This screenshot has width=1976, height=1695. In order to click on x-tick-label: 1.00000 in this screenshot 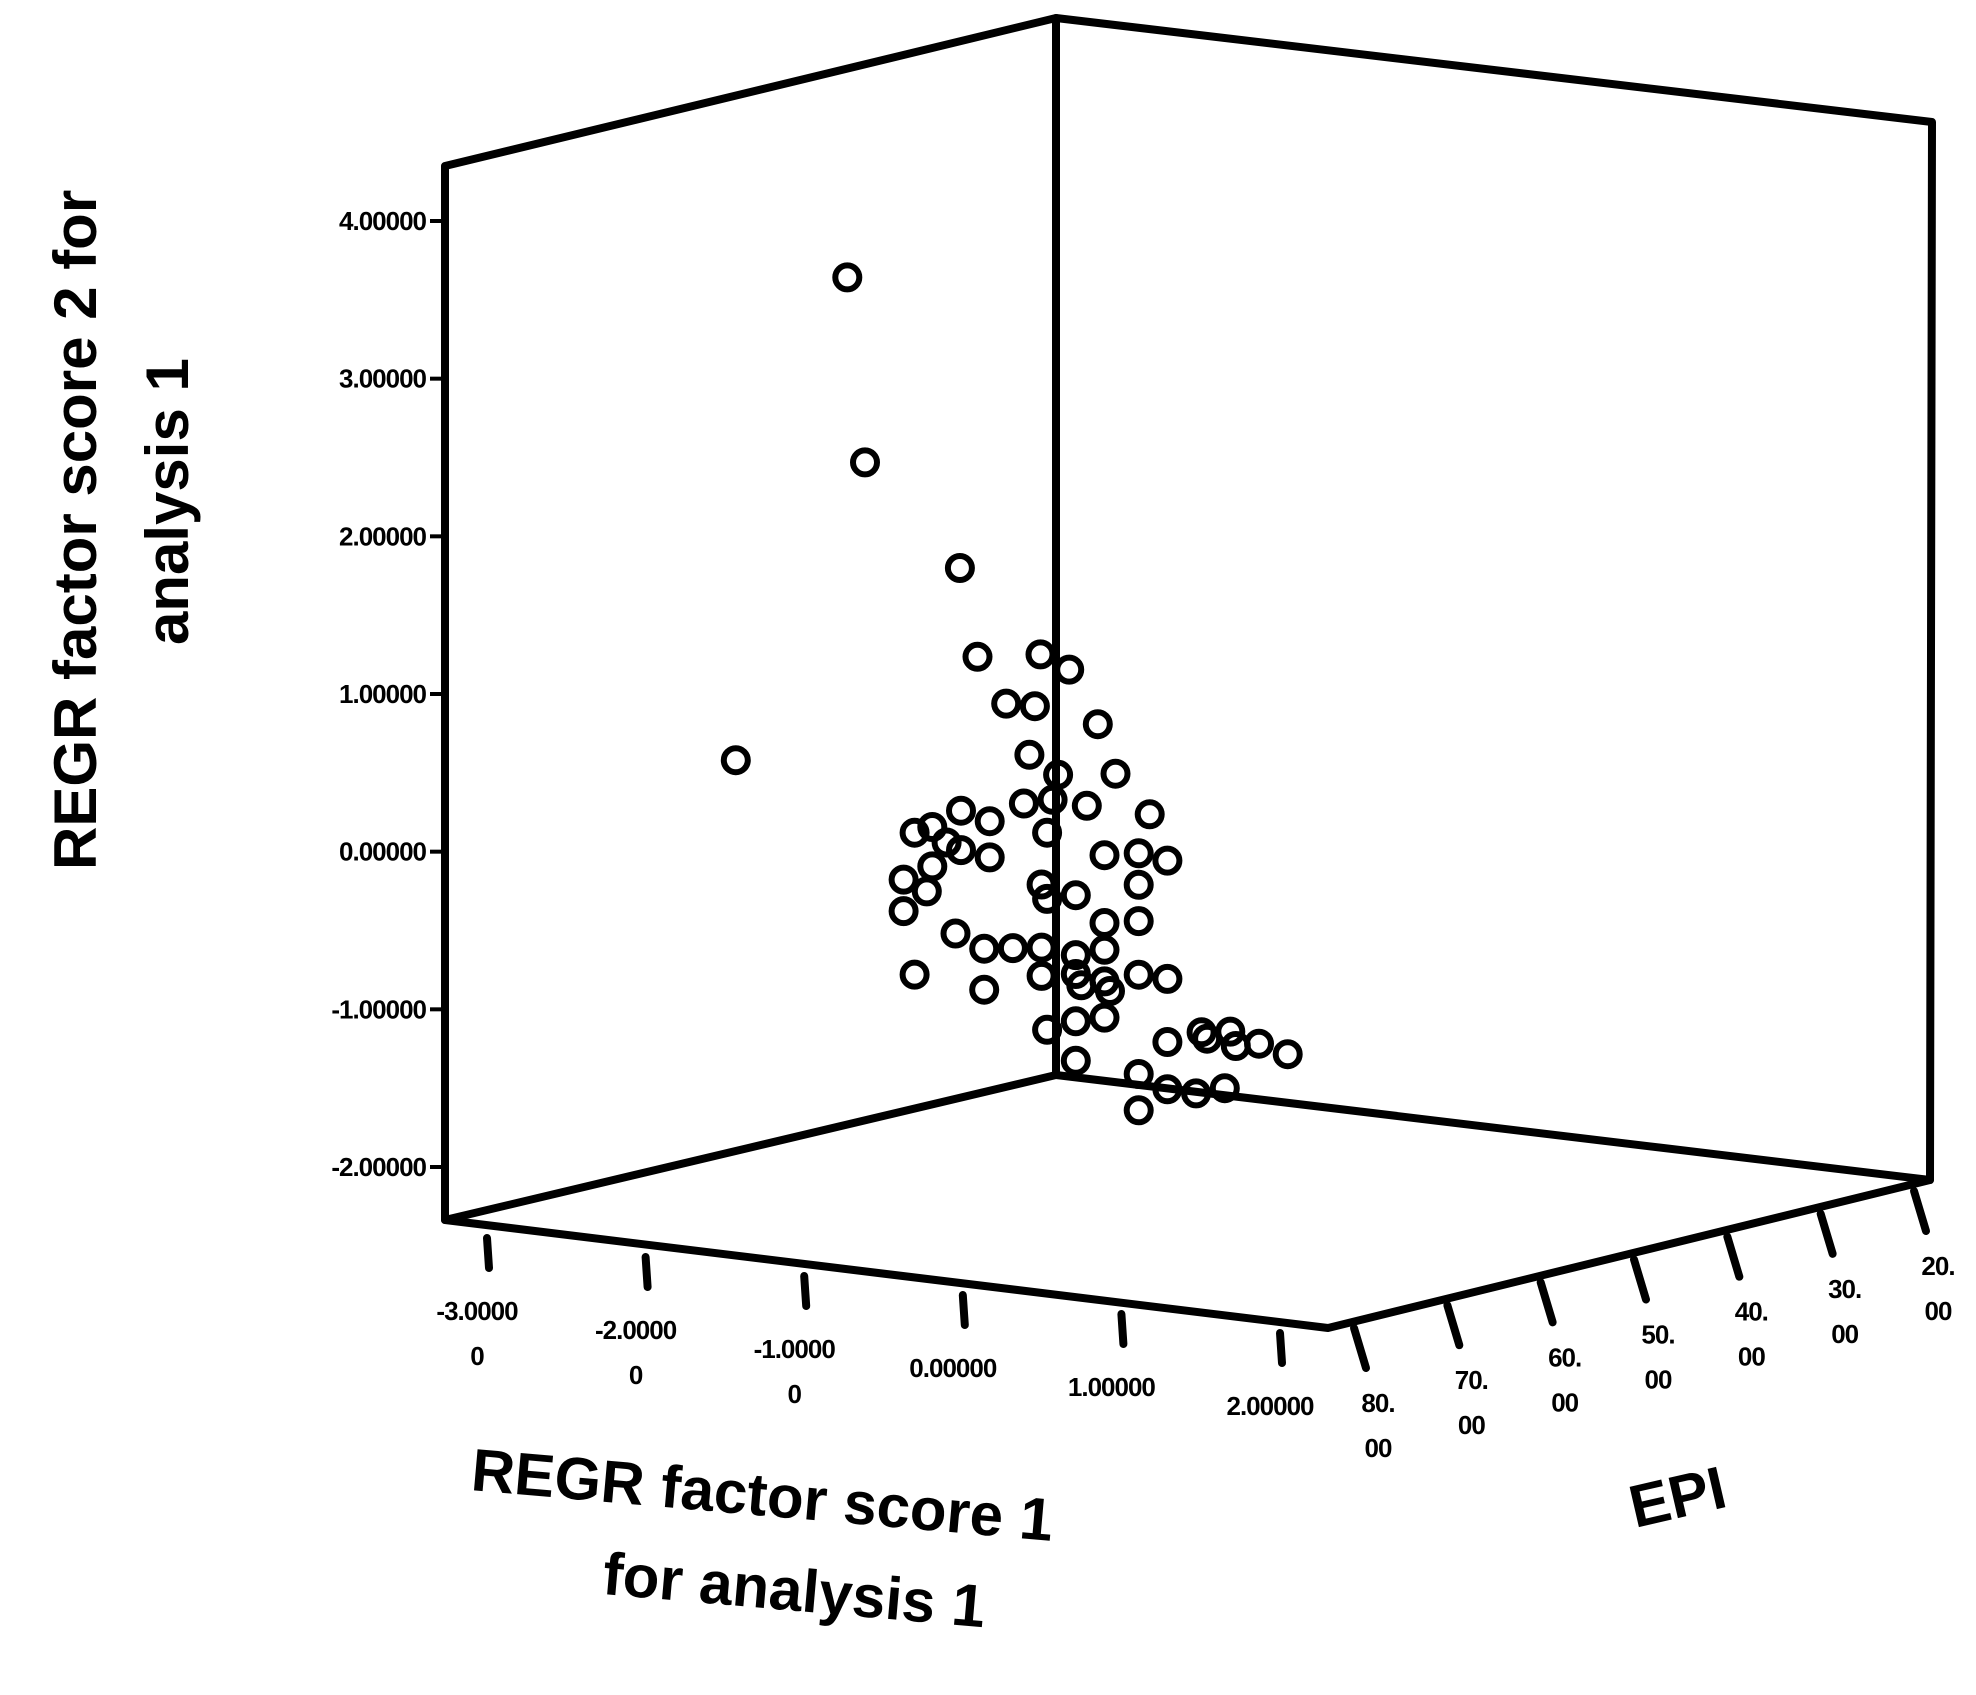, I will do `click(1112, 1387)`.